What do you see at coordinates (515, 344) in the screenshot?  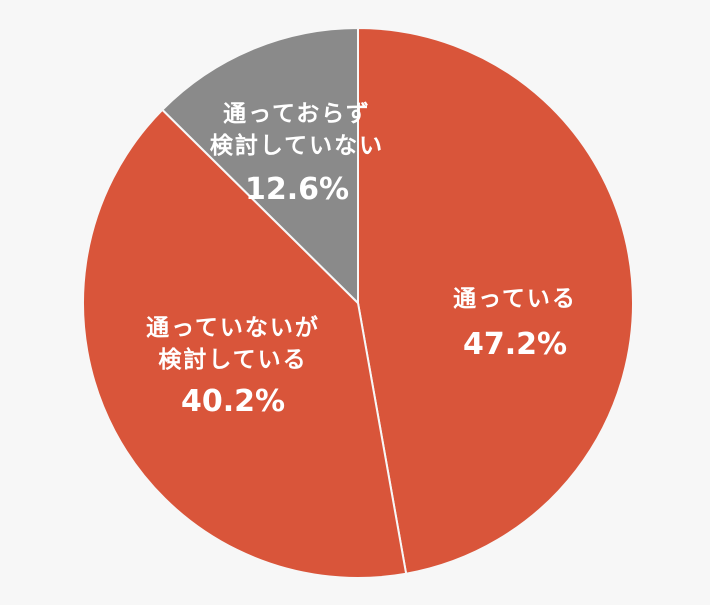 I see `slice-percent: 47.2%` at bounding box center [515, 344].